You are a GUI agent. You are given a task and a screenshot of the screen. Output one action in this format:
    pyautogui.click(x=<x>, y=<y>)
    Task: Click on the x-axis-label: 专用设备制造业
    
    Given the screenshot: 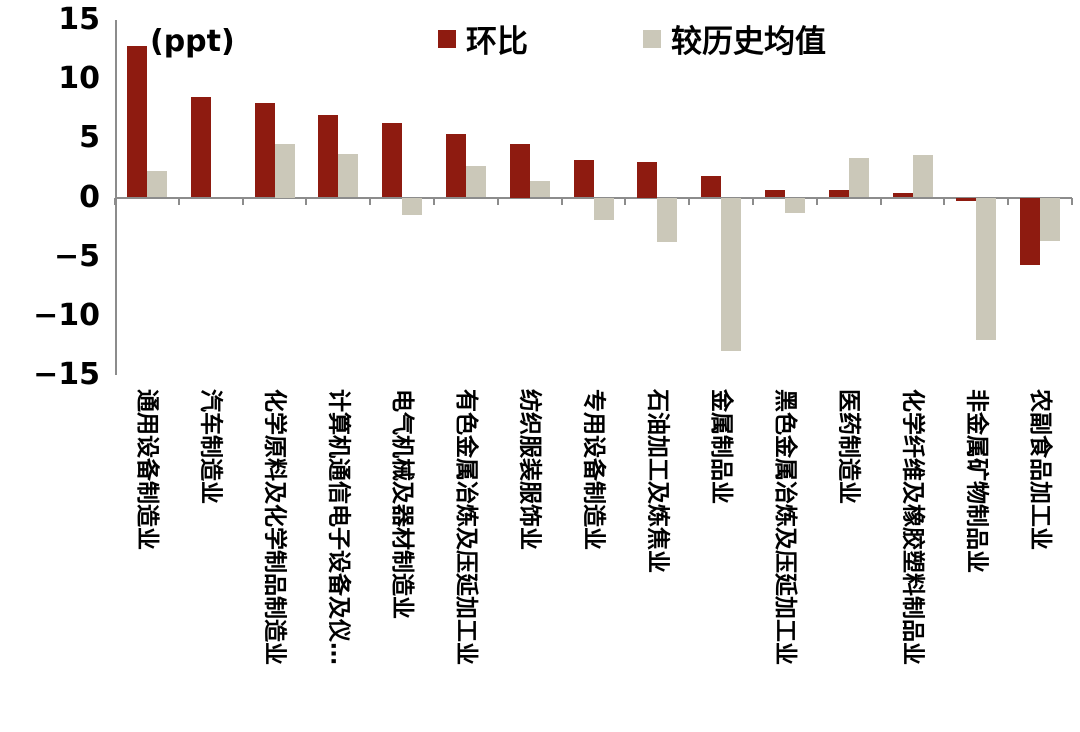 What is the action you would take?
    pyautogui.click(x=593, y=469)
    